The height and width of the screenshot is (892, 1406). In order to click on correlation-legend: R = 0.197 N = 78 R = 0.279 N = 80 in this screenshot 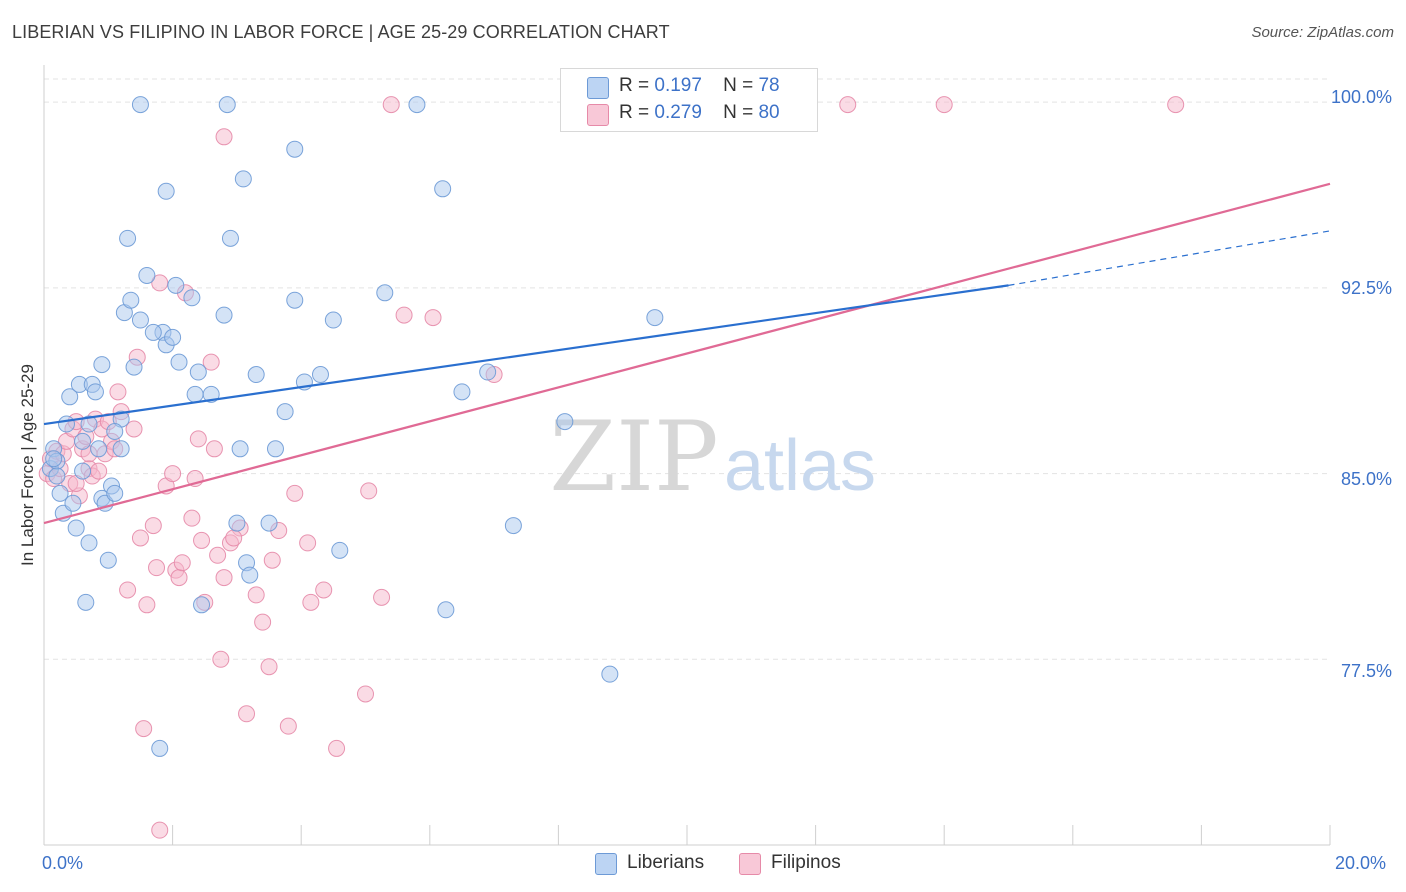, I will do `click(689, 100)`.